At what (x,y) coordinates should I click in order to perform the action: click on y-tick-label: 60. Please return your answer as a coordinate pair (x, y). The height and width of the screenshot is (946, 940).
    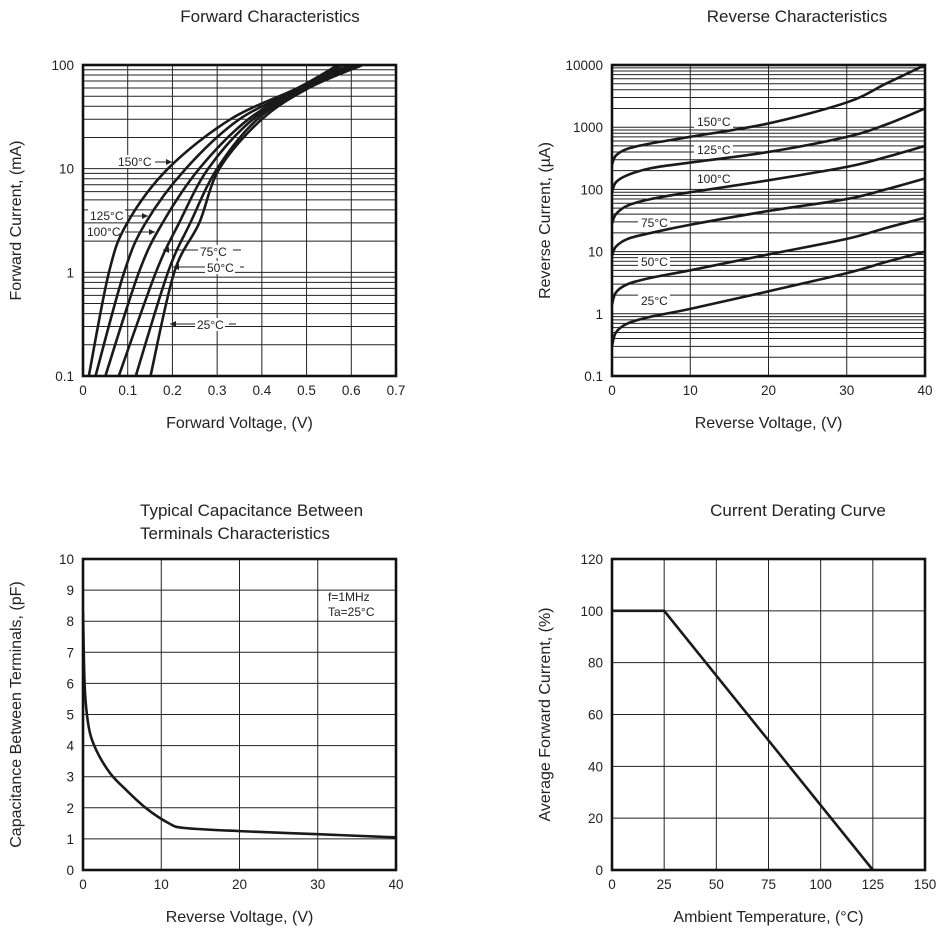
    Looking at the image, I should click on (595, 715).